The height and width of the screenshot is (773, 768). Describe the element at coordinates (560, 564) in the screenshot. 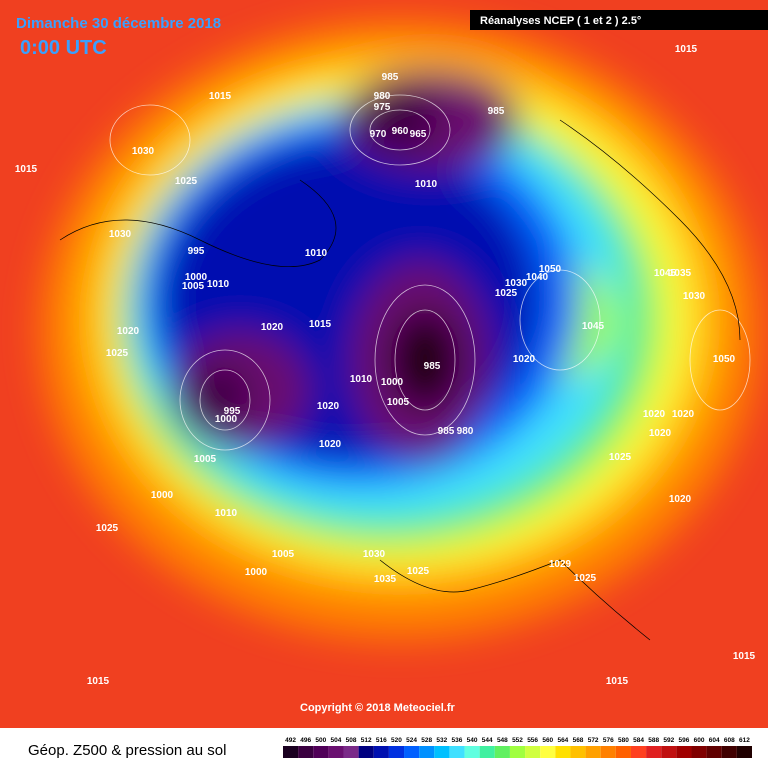

I see `isobar-label: 1029` at that location.